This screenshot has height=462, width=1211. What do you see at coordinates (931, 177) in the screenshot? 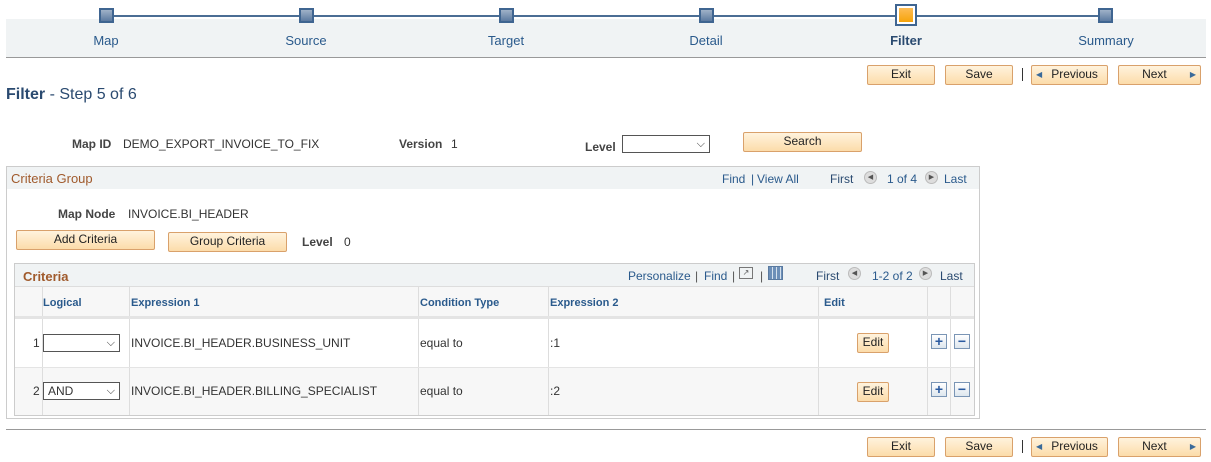
I see `next-row-icon: ▶` at bounding box center [931, 177].